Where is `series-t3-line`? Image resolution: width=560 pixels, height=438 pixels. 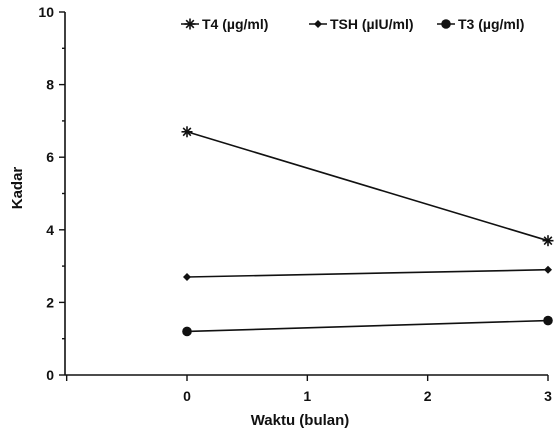 series-t3-line is located at coordinates (367, 326).